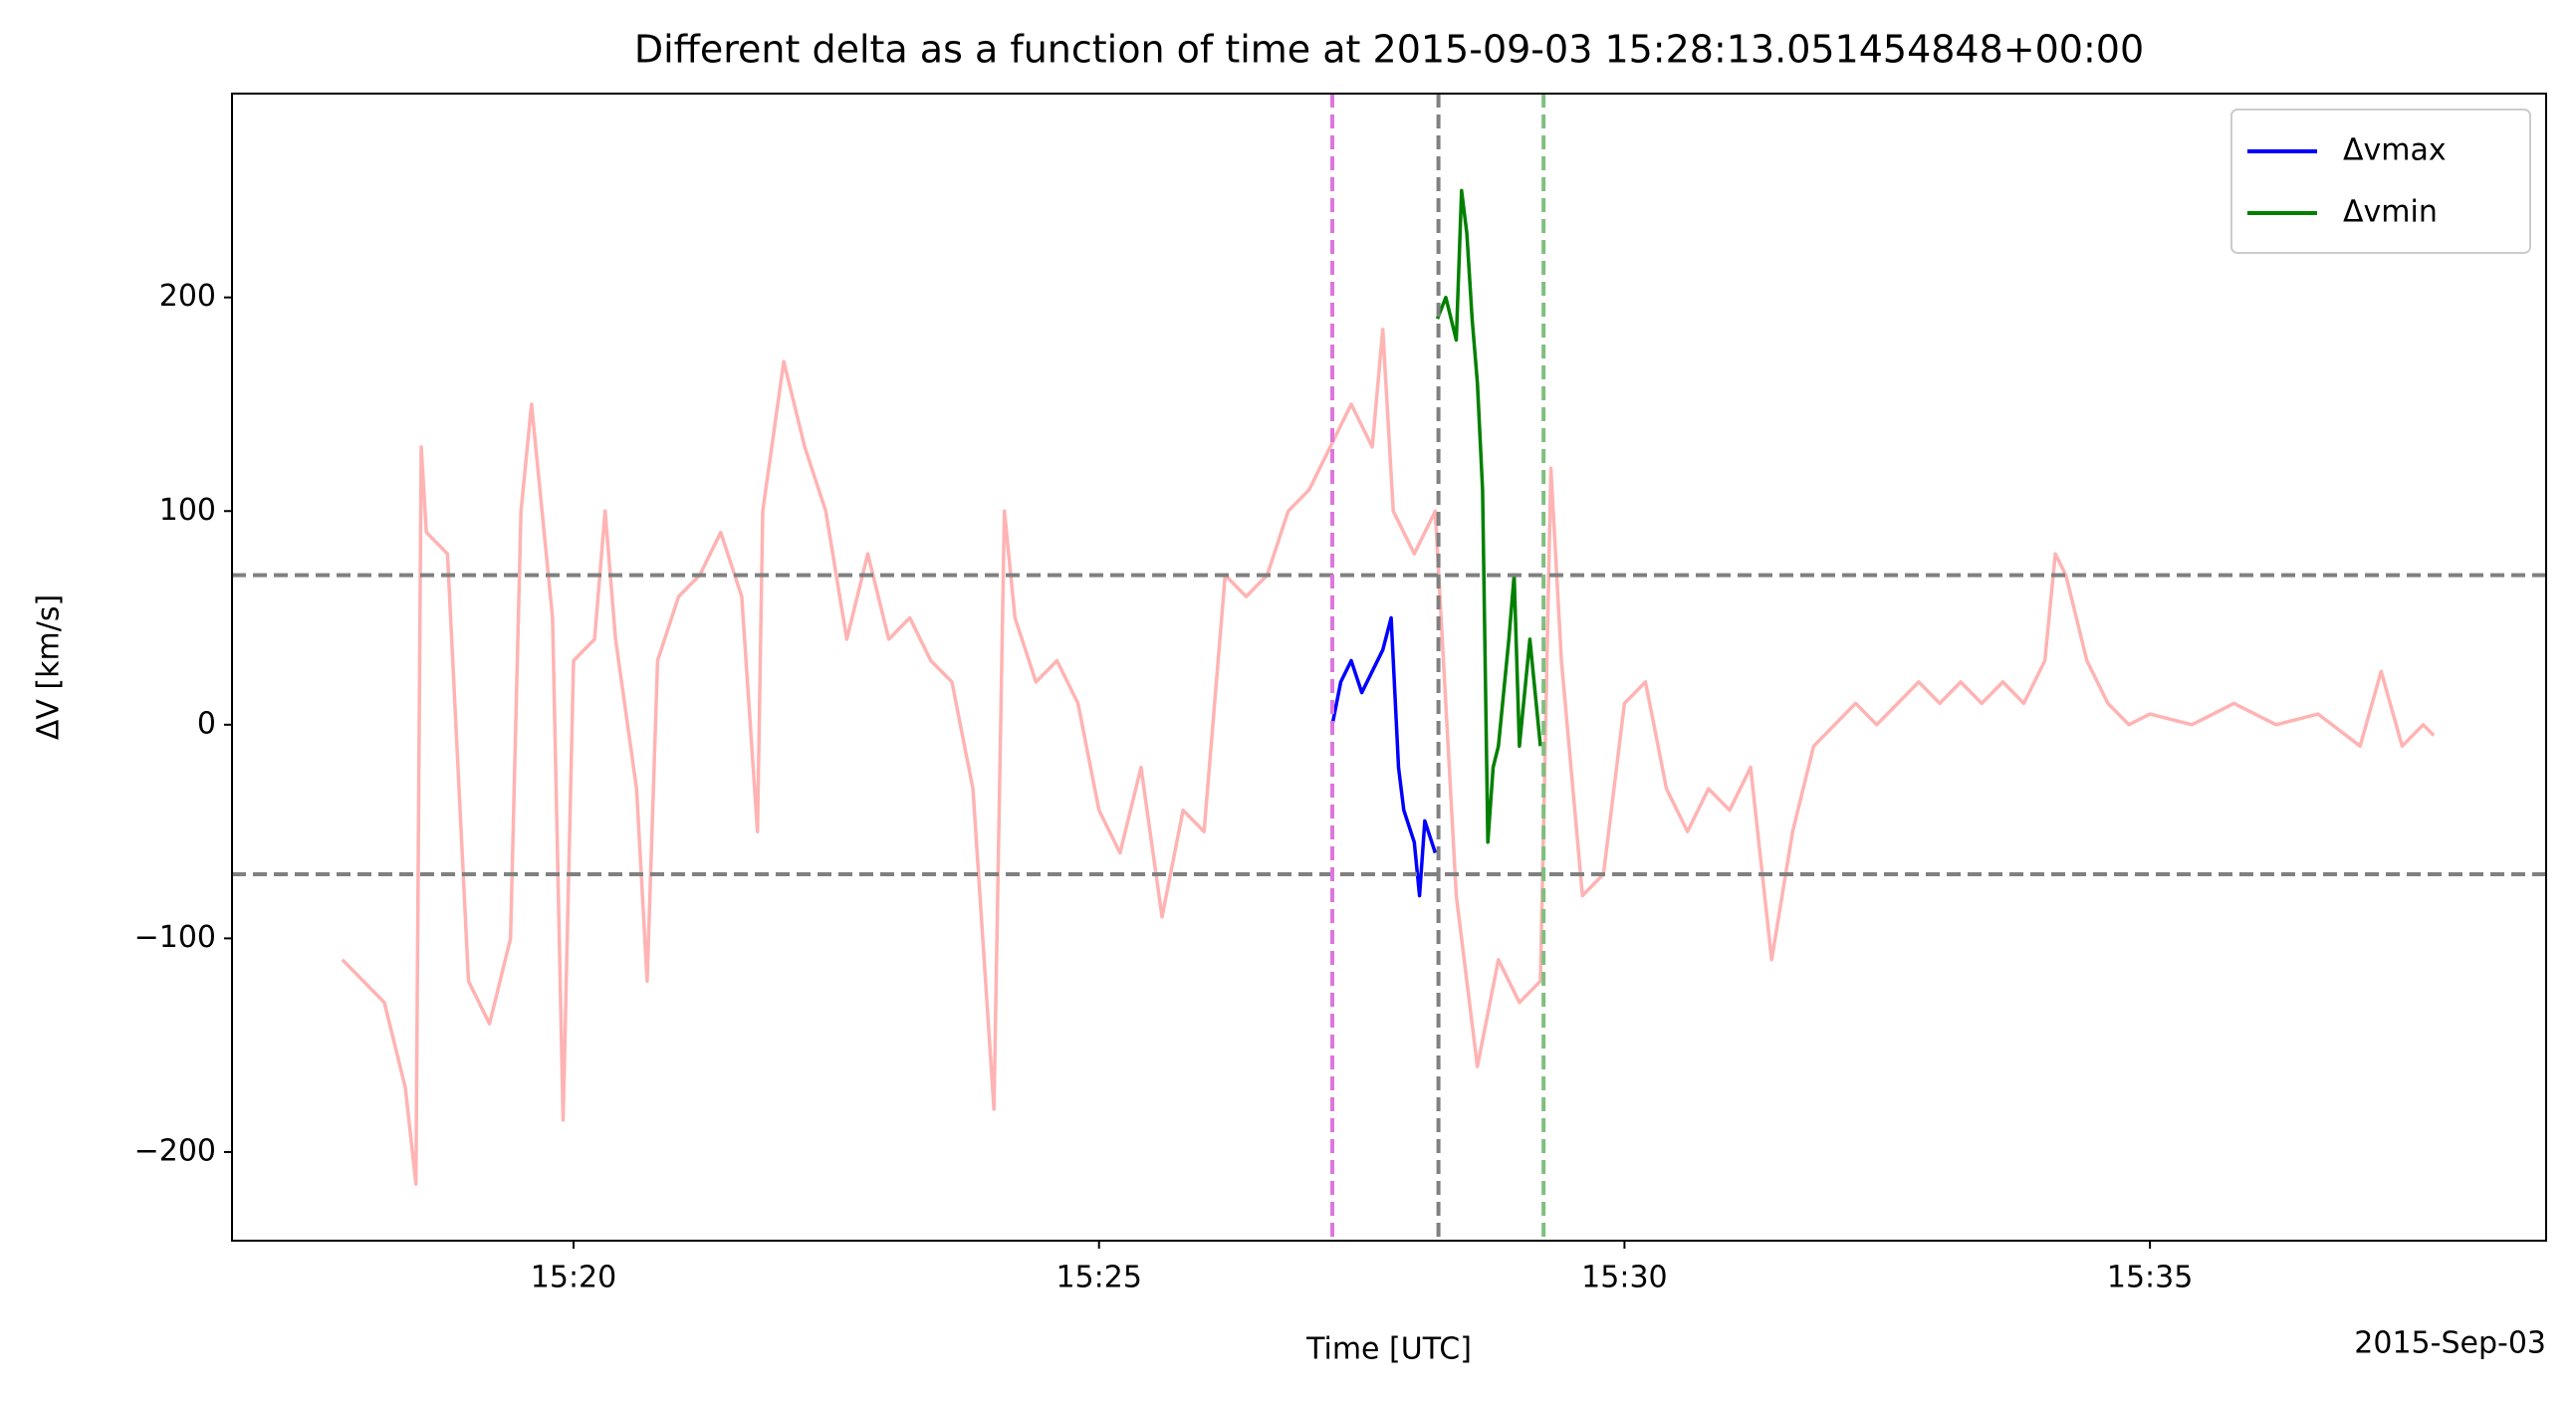 This screenshot has width=2576, height=1401. What do you see at coordinates (49, 667) in the screenshot?
I see `y-axis-label: ΔV [km/s]` at bounding box center [49, 667].